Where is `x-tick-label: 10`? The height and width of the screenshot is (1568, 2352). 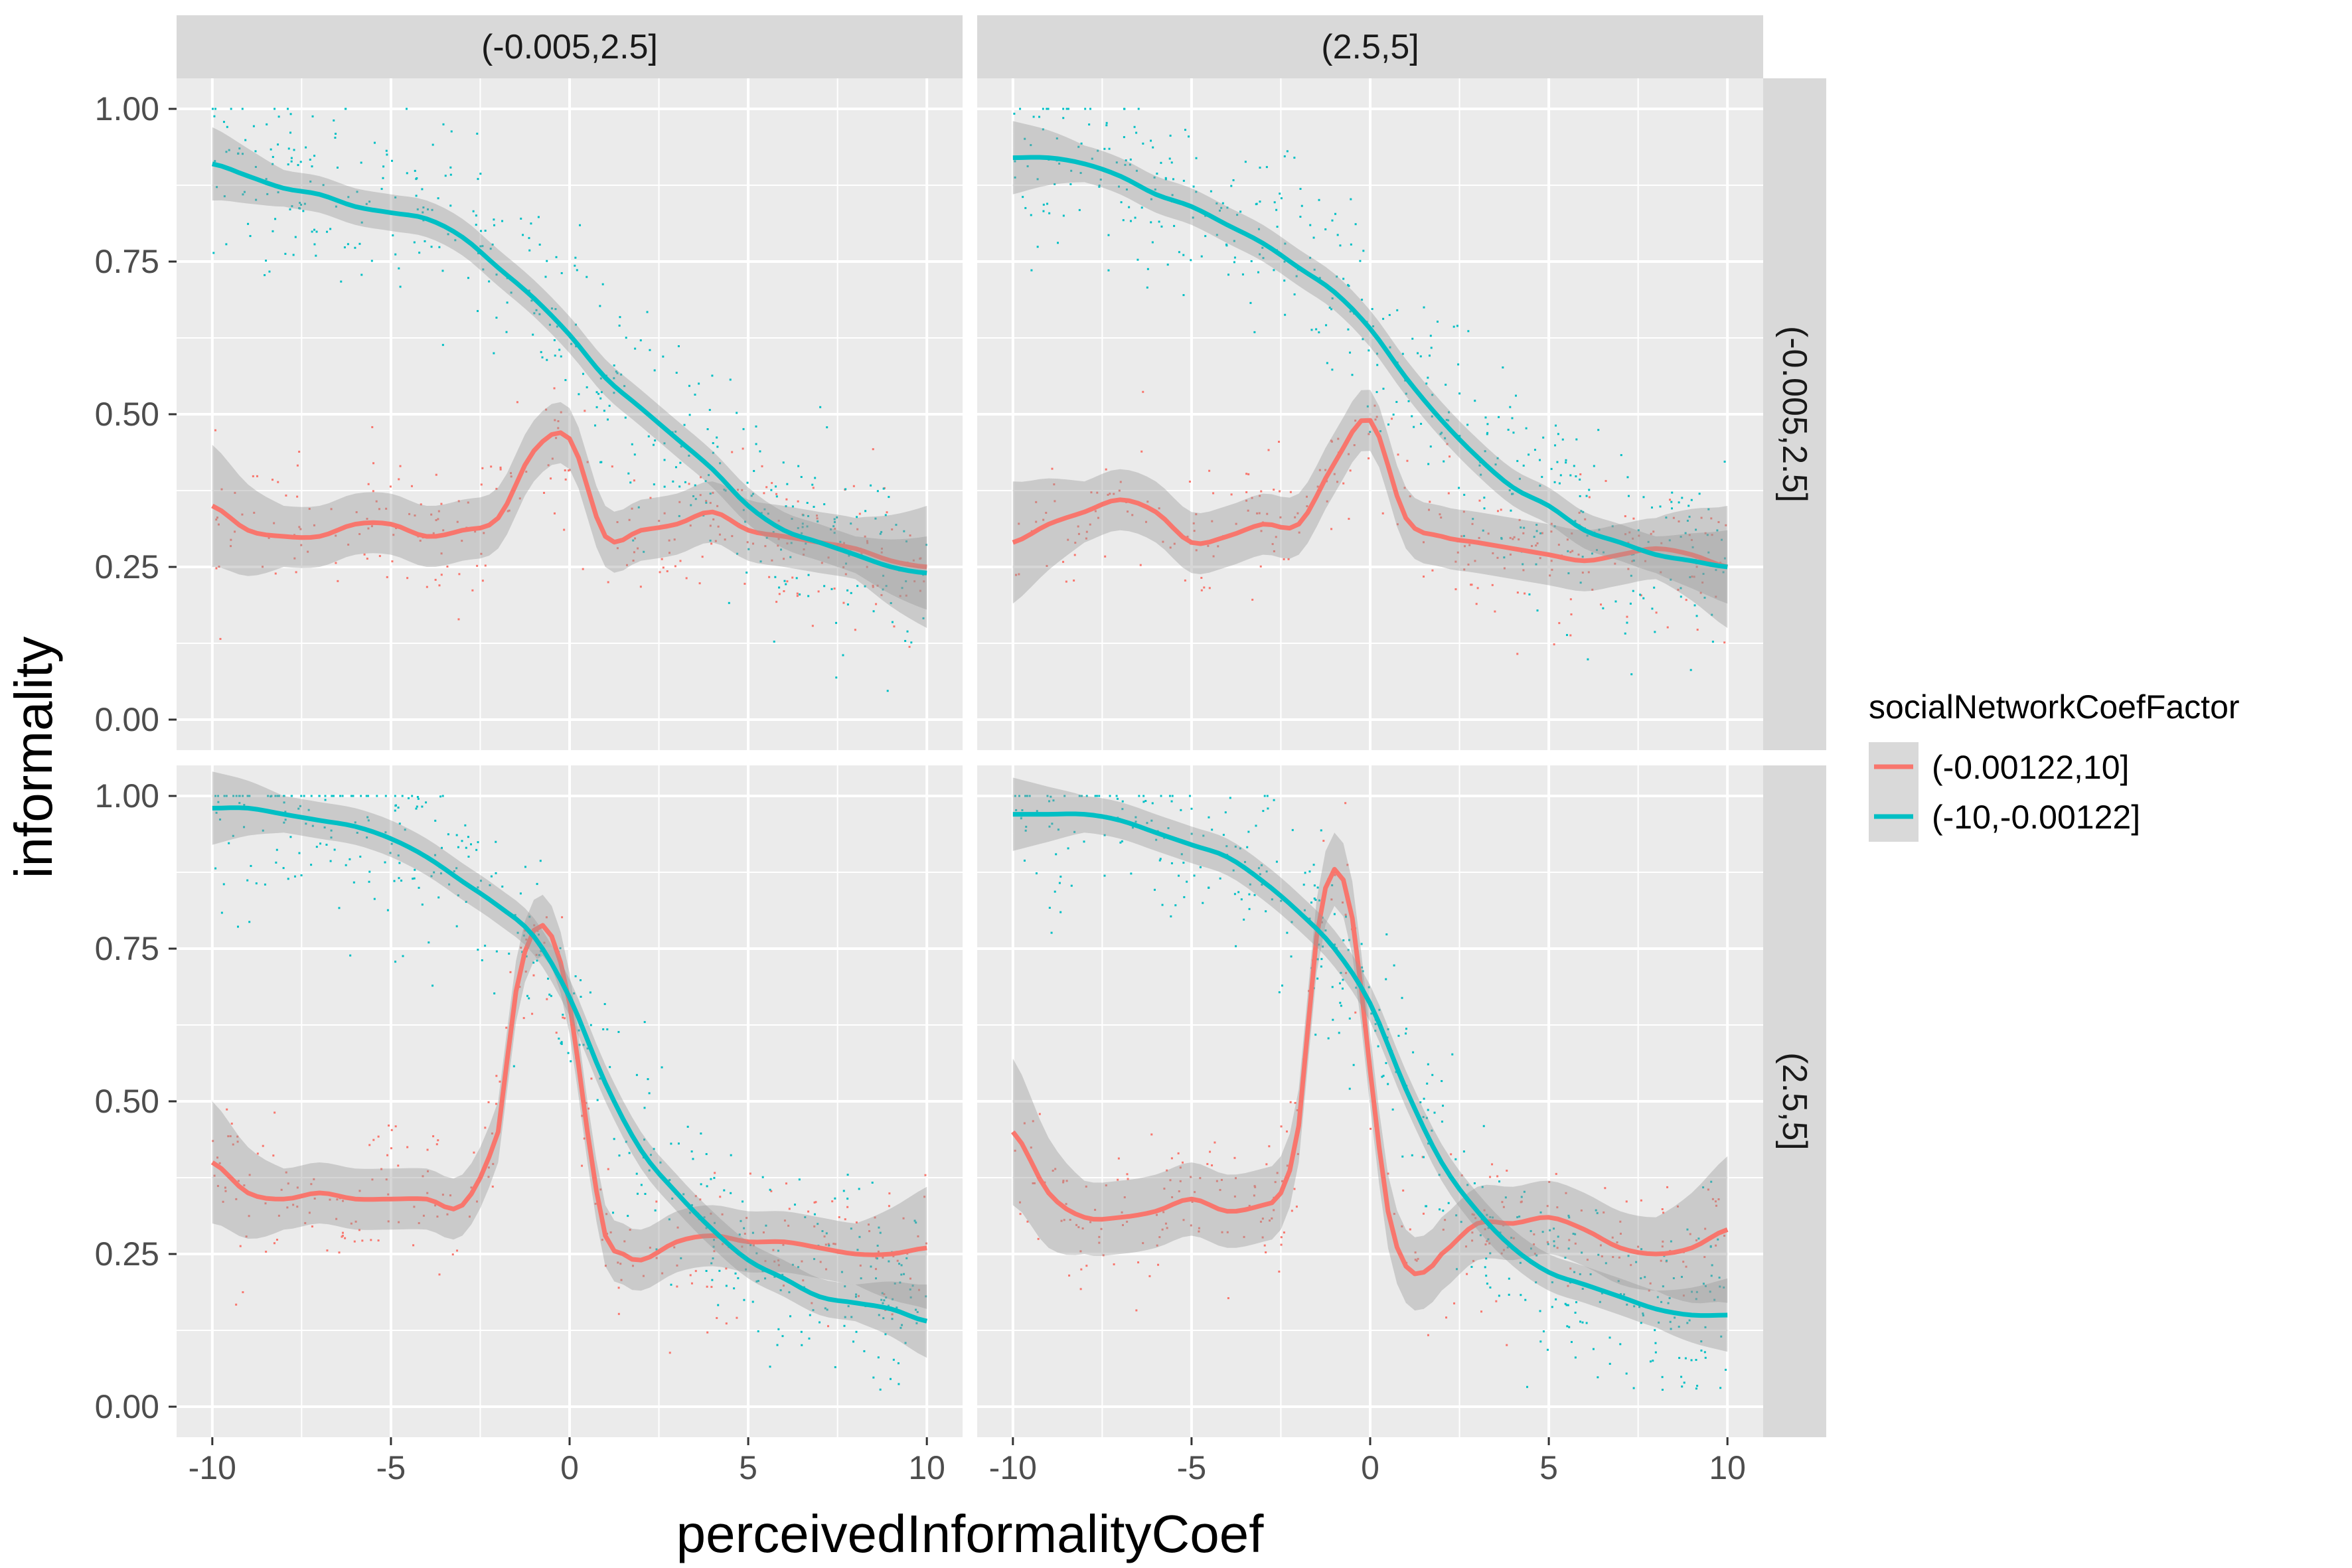
x-tick-label: 10 is located at coordinates (1728, 1468).